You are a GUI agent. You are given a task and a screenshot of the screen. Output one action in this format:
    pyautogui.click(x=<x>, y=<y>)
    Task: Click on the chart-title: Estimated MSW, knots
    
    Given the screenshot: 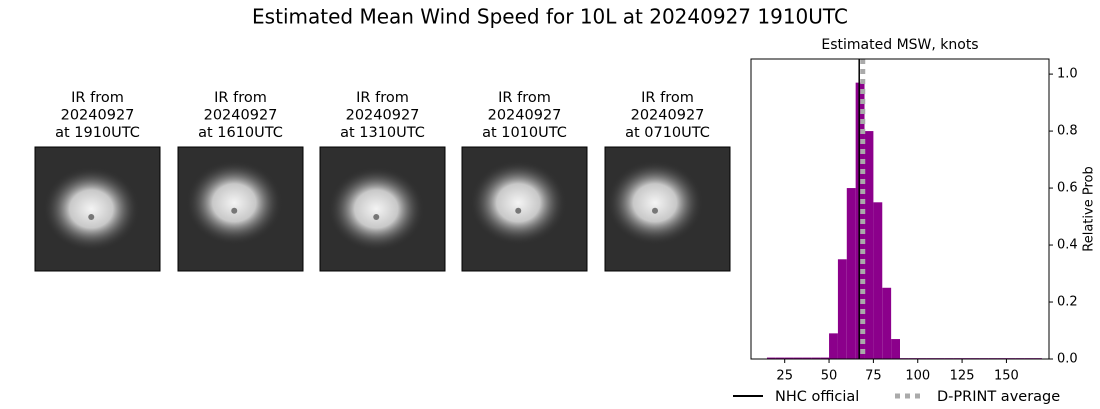 What is the action you would take?
    pyautogui.click(x=899, y=45)
    